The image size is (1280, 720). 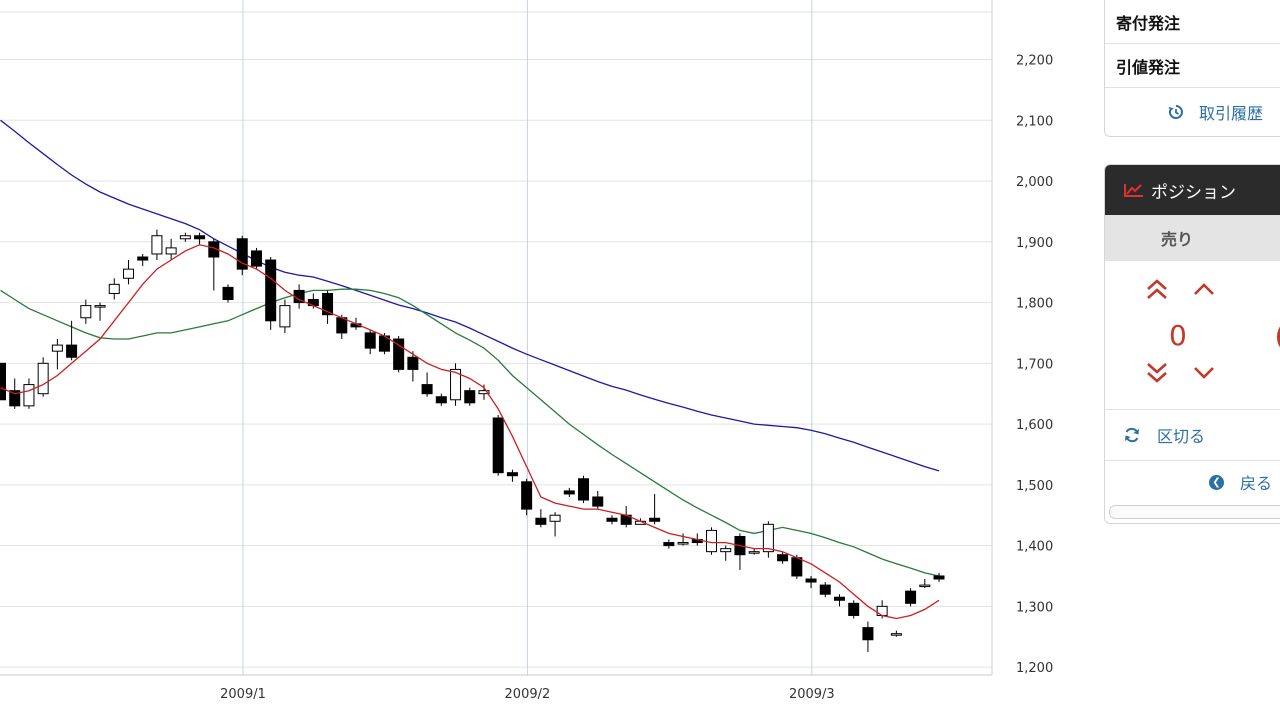 I want to click on y-tick-label: 1,800, so click(x=1034, y=304).